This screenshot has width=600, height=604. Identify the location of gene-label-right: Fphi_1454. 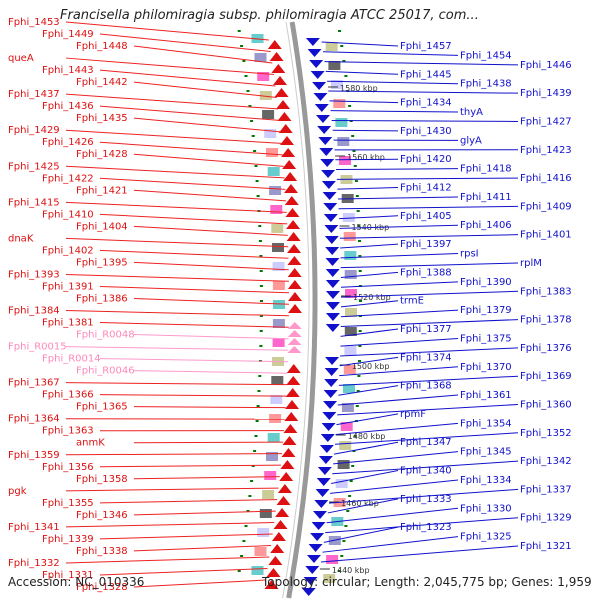
(486, 55).